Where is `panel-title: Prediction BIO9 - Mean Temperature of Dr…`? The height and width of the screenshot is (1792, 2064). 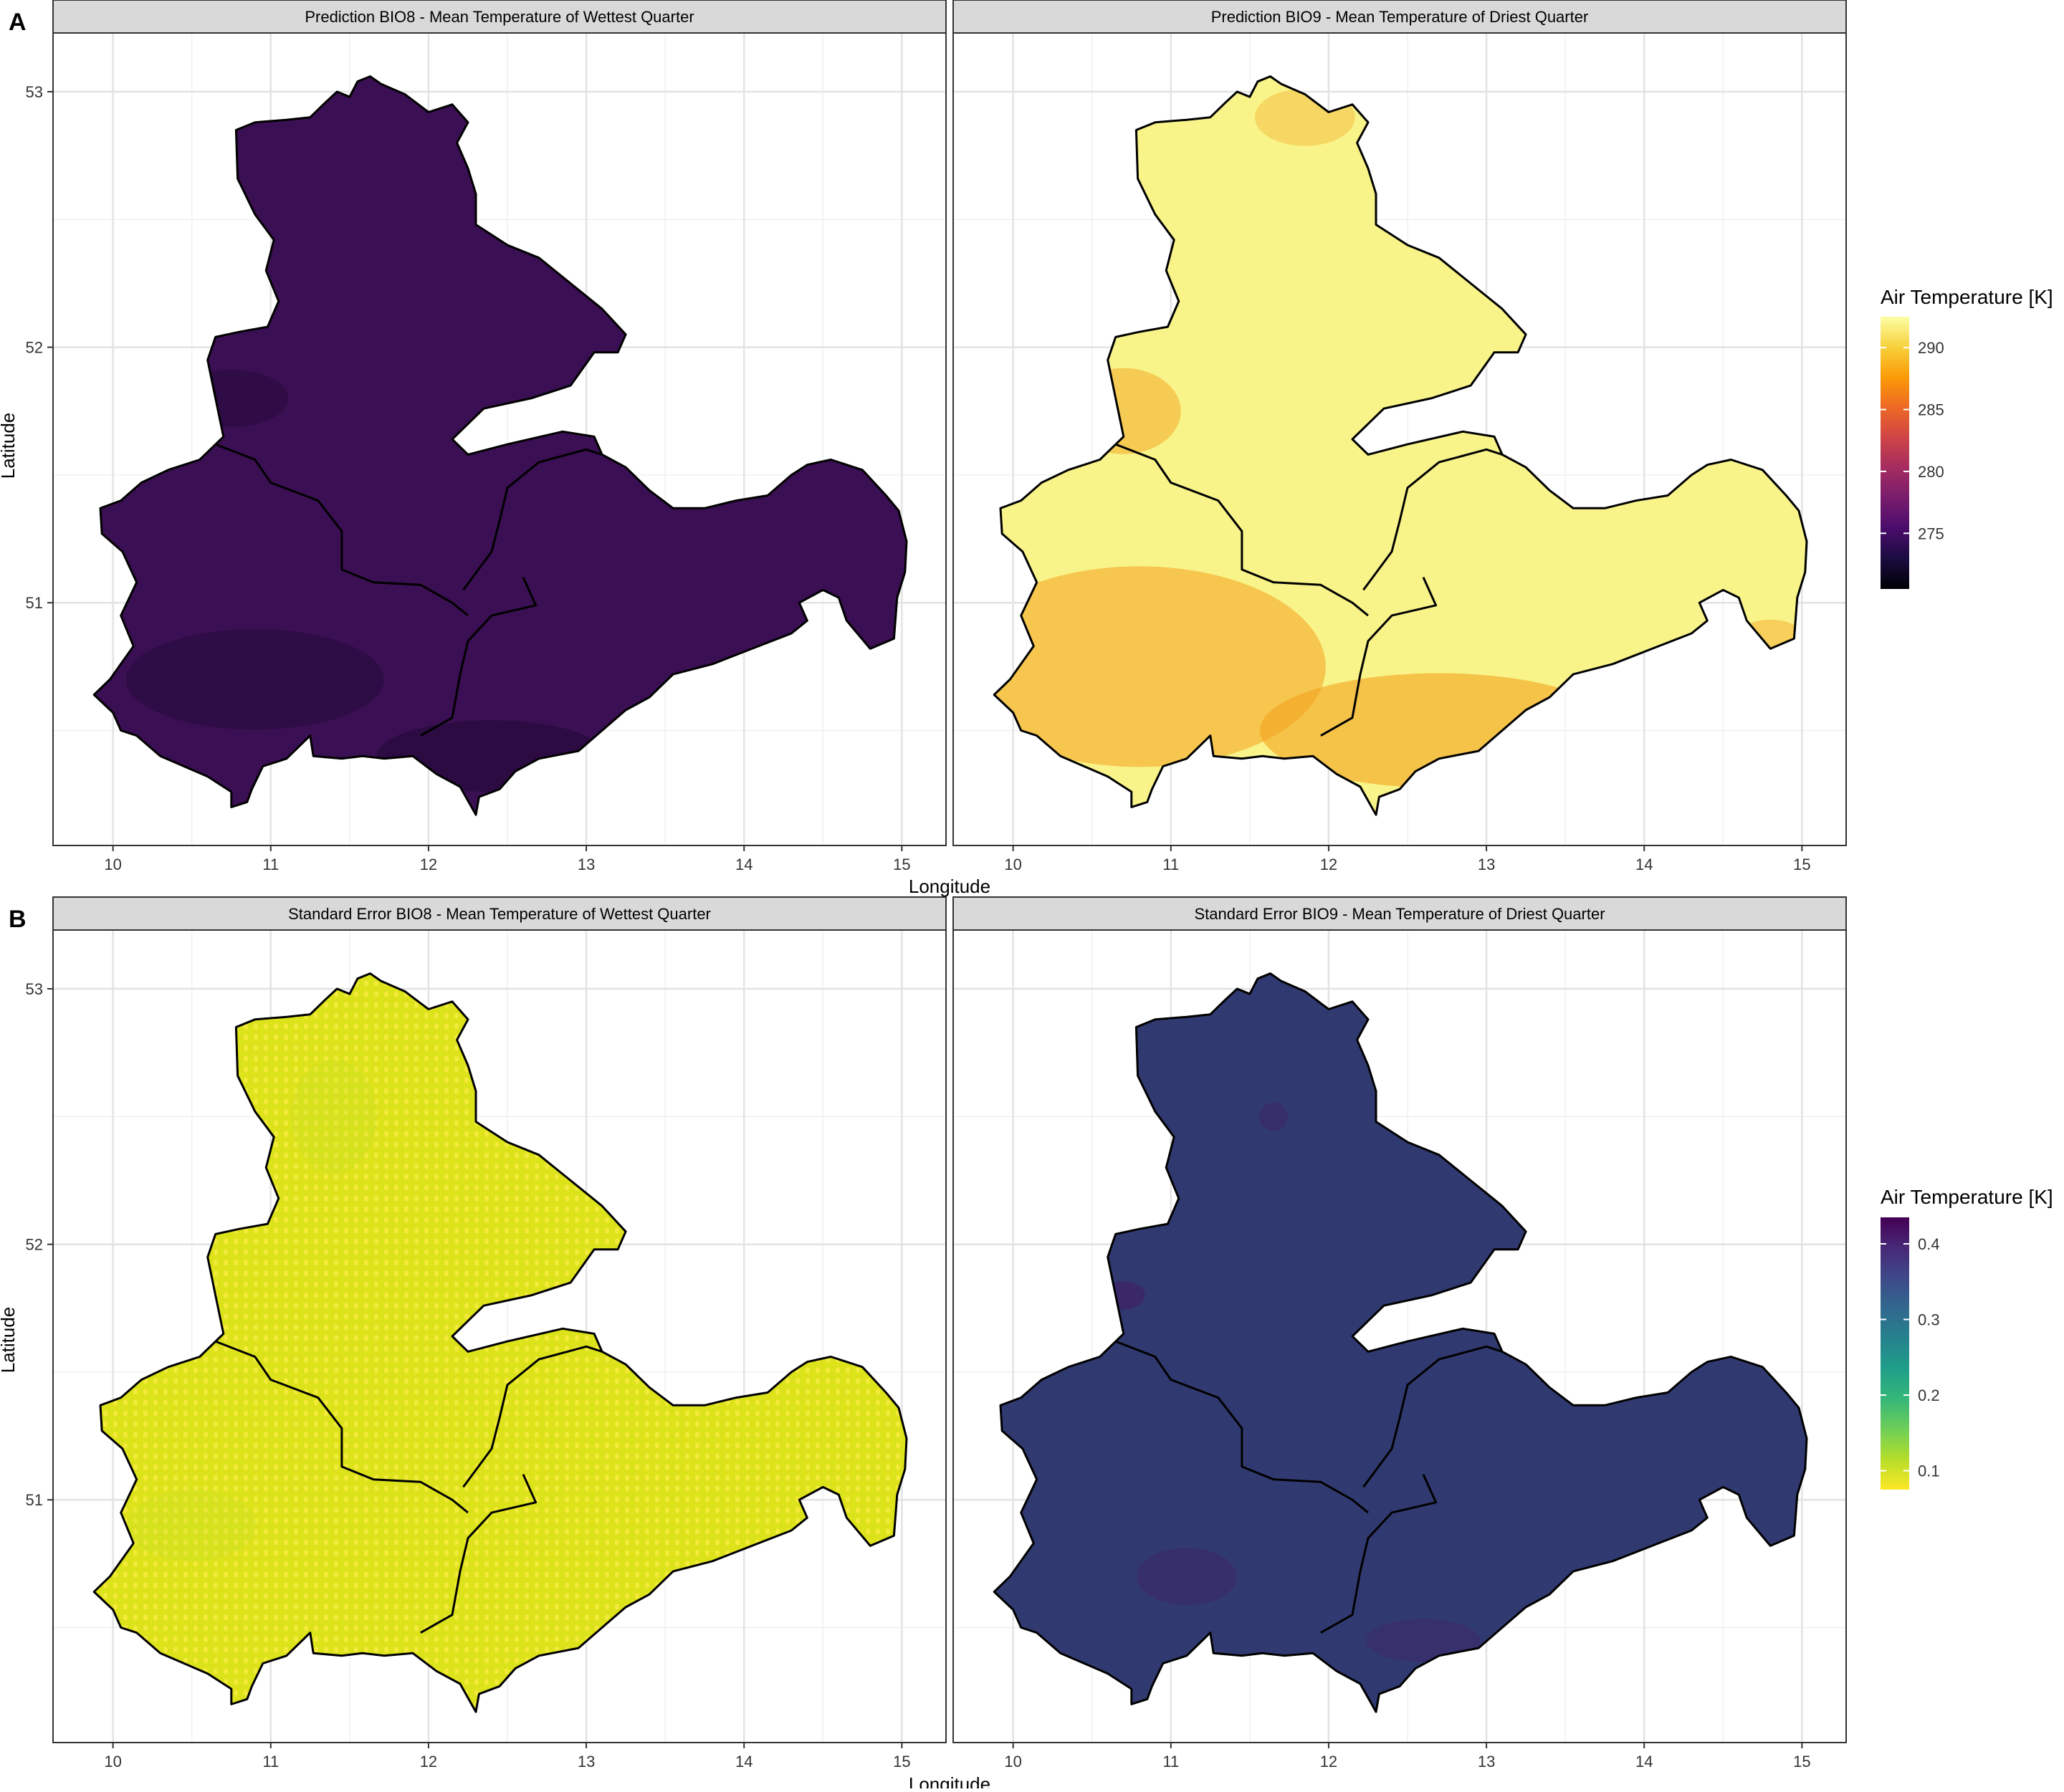
panel-title: Prediction BIO9 - Mean Temperature of Dr… is located at coordinates (1400, 17).